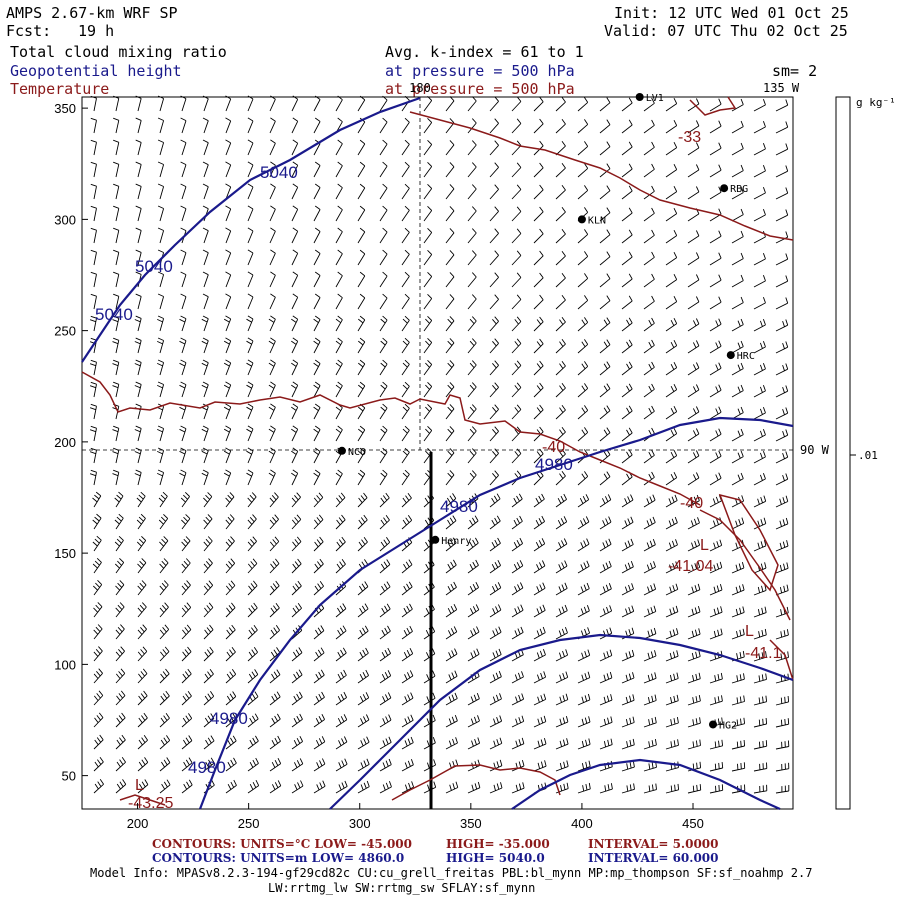  What do you see at coordinates (553, 447) in the screenshot?
I see `temp-label-2: -40` at bounding box center [553, 447].